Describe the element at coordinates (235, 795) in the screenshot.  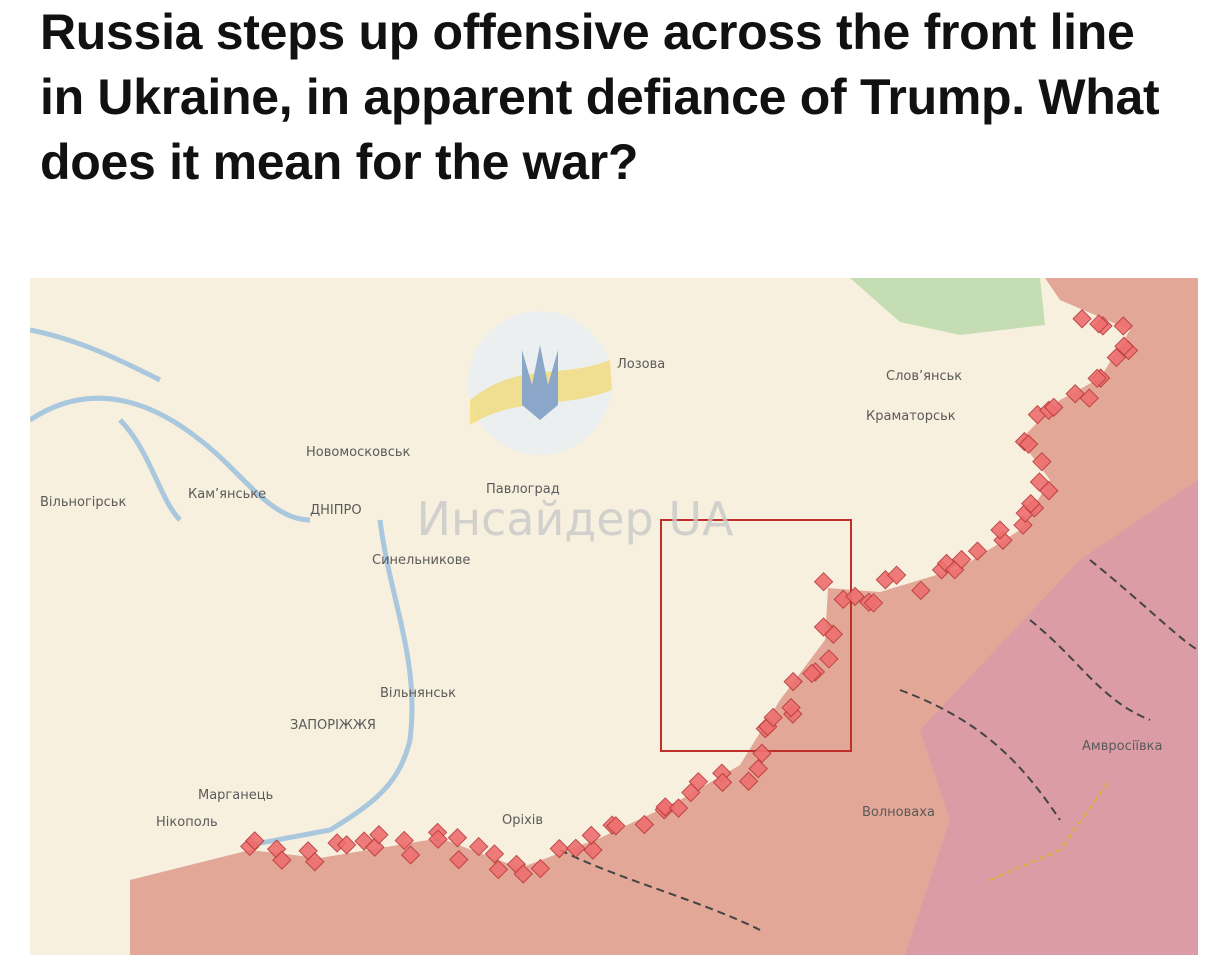
I see `place-label: Марганець` at that location.